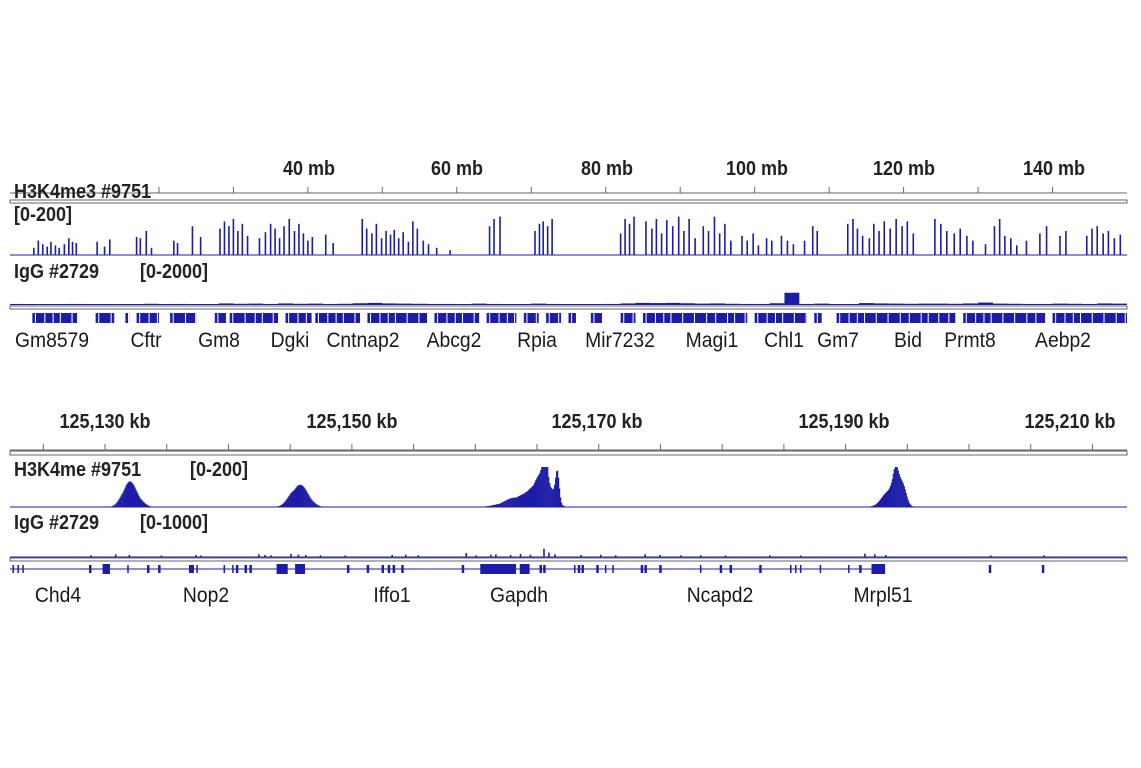 Image resolution: width=1141 pixels, height=768 pixels. I want to click on gene-label: Gm7, so click(838, 340).